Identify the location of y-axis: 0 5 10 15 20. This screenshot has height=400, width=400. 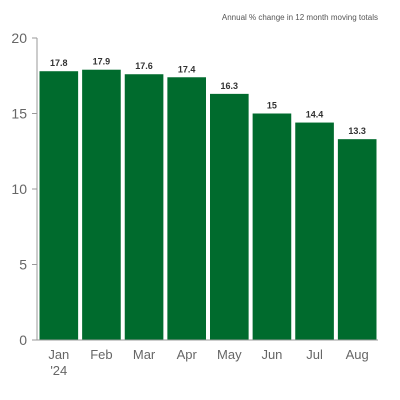
(24, 189).